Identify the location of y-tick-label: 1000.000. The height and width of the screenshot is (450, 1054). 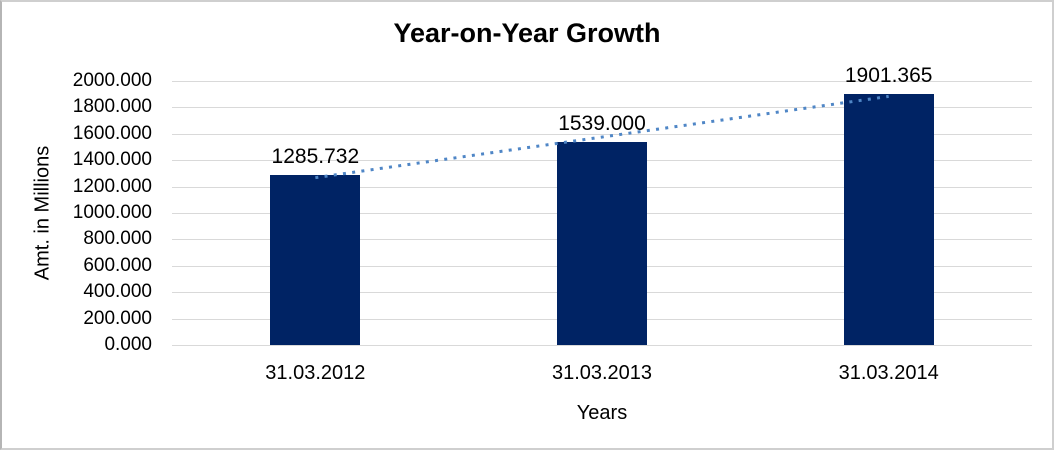
(112, 212).